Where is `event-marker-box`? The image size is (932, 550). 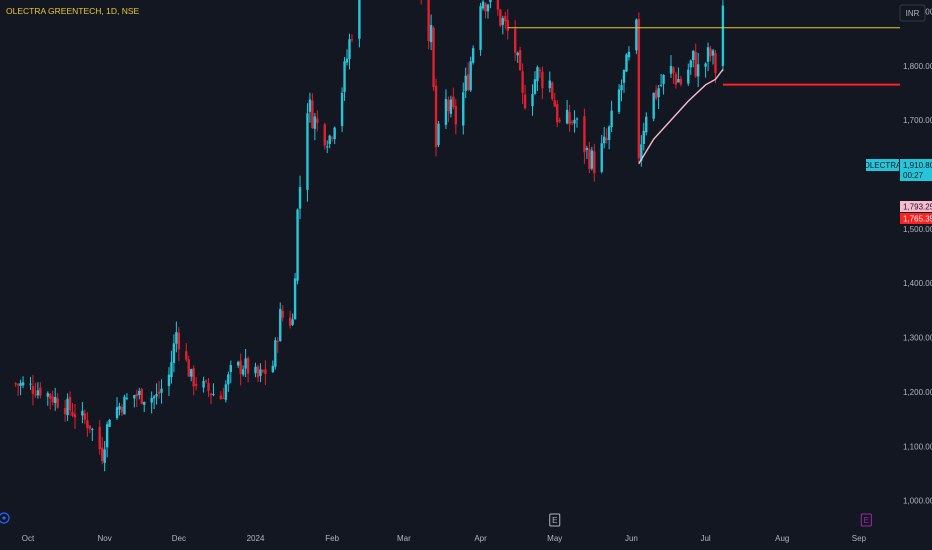 event-marker-box is located at coordinates (866, 520).